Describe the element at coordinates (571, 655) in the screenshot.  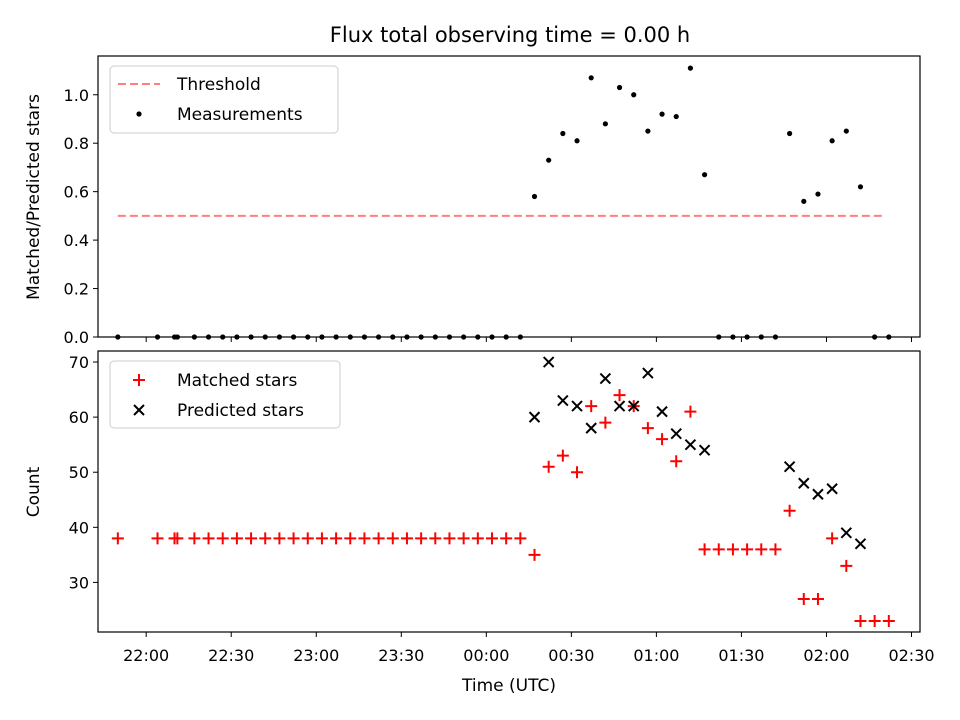
I see `x-tick-label: 00:30` at that location.